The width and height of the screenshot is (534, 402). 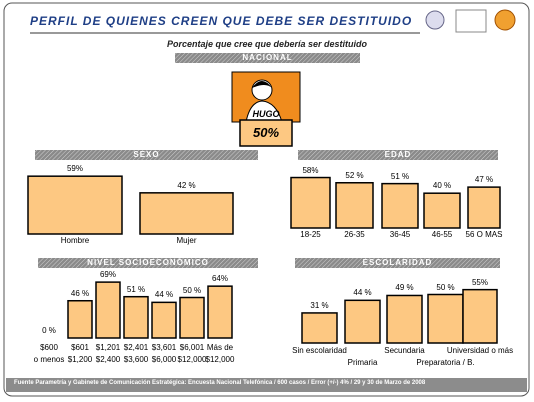 I want to click on value-label: 64%, so click(x=219, y=279).